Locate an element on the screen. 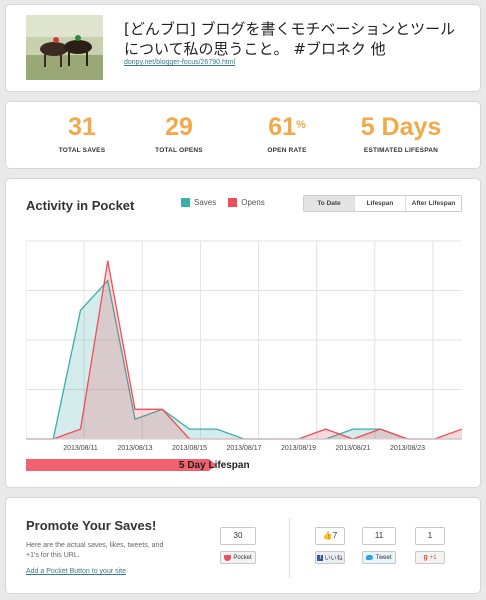 This screenshot has height=600, width=486. stat-value: 31 is located at coordinates (82, 127).